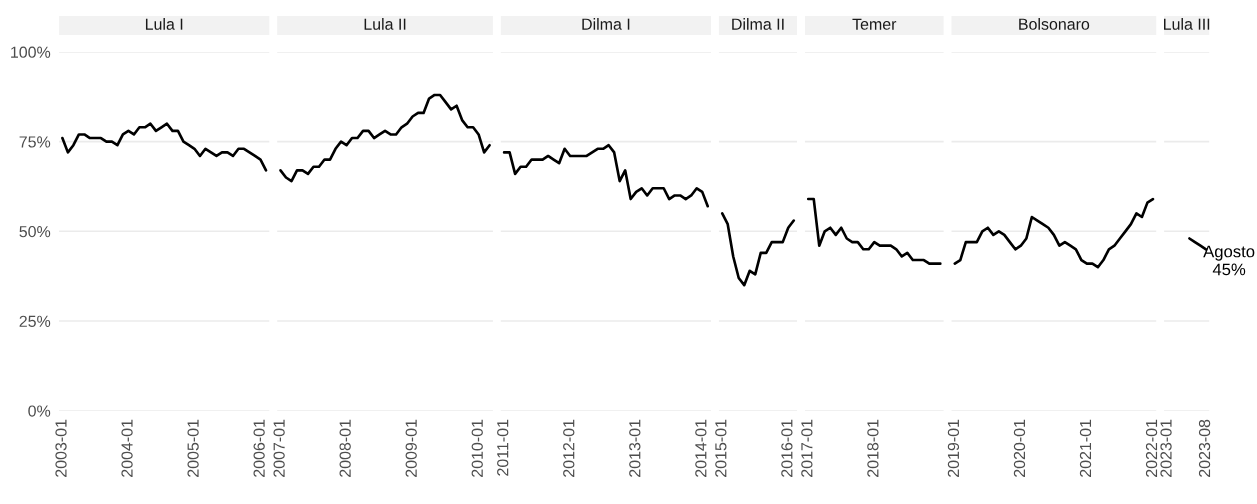  I want to click on x-tick-label: 2021-01, so click(1085, 448).